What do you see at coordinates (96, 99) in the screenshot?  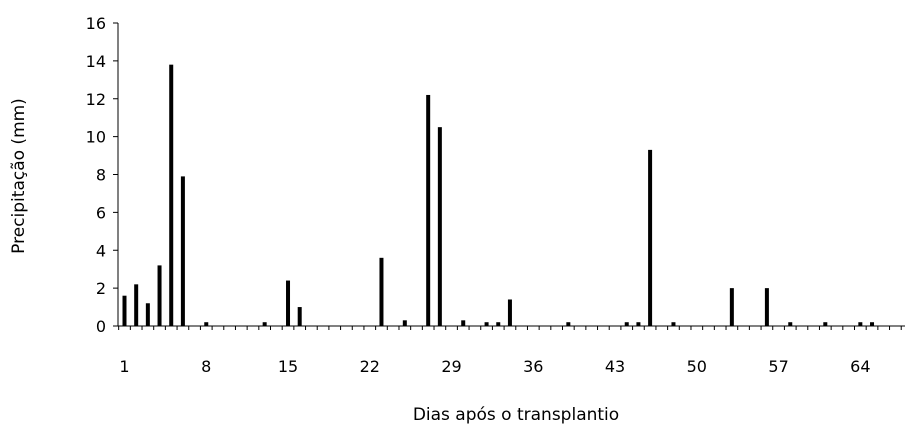 I see `y-tick-label: 12` at bounding box center [96, 99].